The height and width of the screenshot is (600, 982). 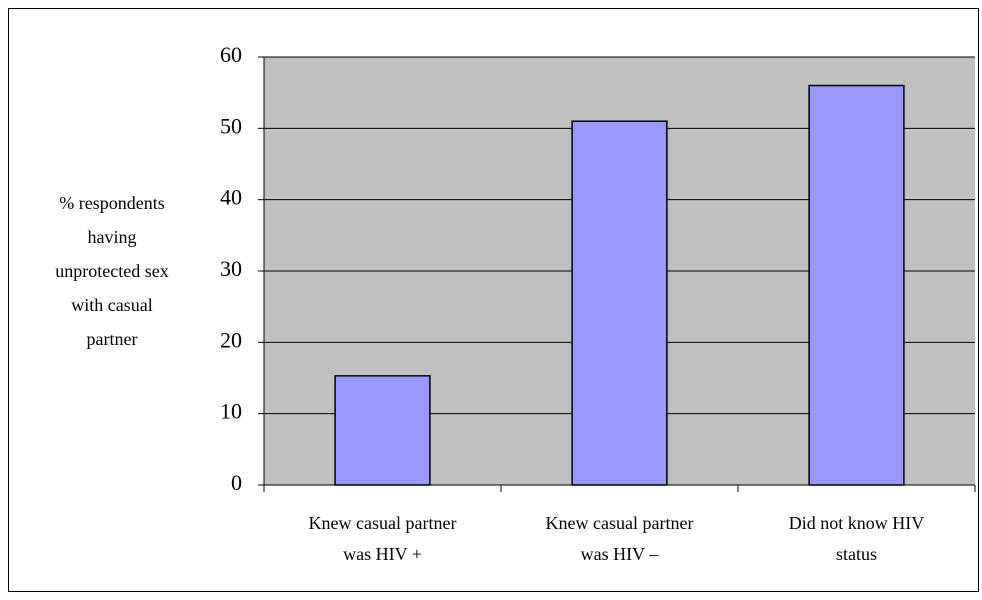 I want to click on y-axis-label: with casual, so click(x=111, y=305).